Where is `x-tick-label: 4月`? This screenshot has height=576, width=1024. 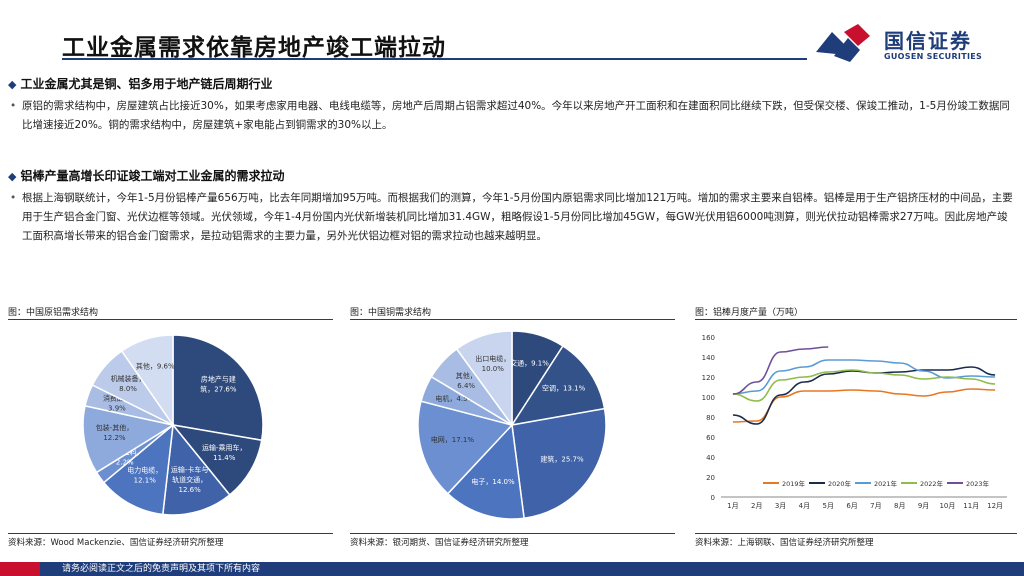 x-tick-label: 4月 is located at coordinates (804, 506).